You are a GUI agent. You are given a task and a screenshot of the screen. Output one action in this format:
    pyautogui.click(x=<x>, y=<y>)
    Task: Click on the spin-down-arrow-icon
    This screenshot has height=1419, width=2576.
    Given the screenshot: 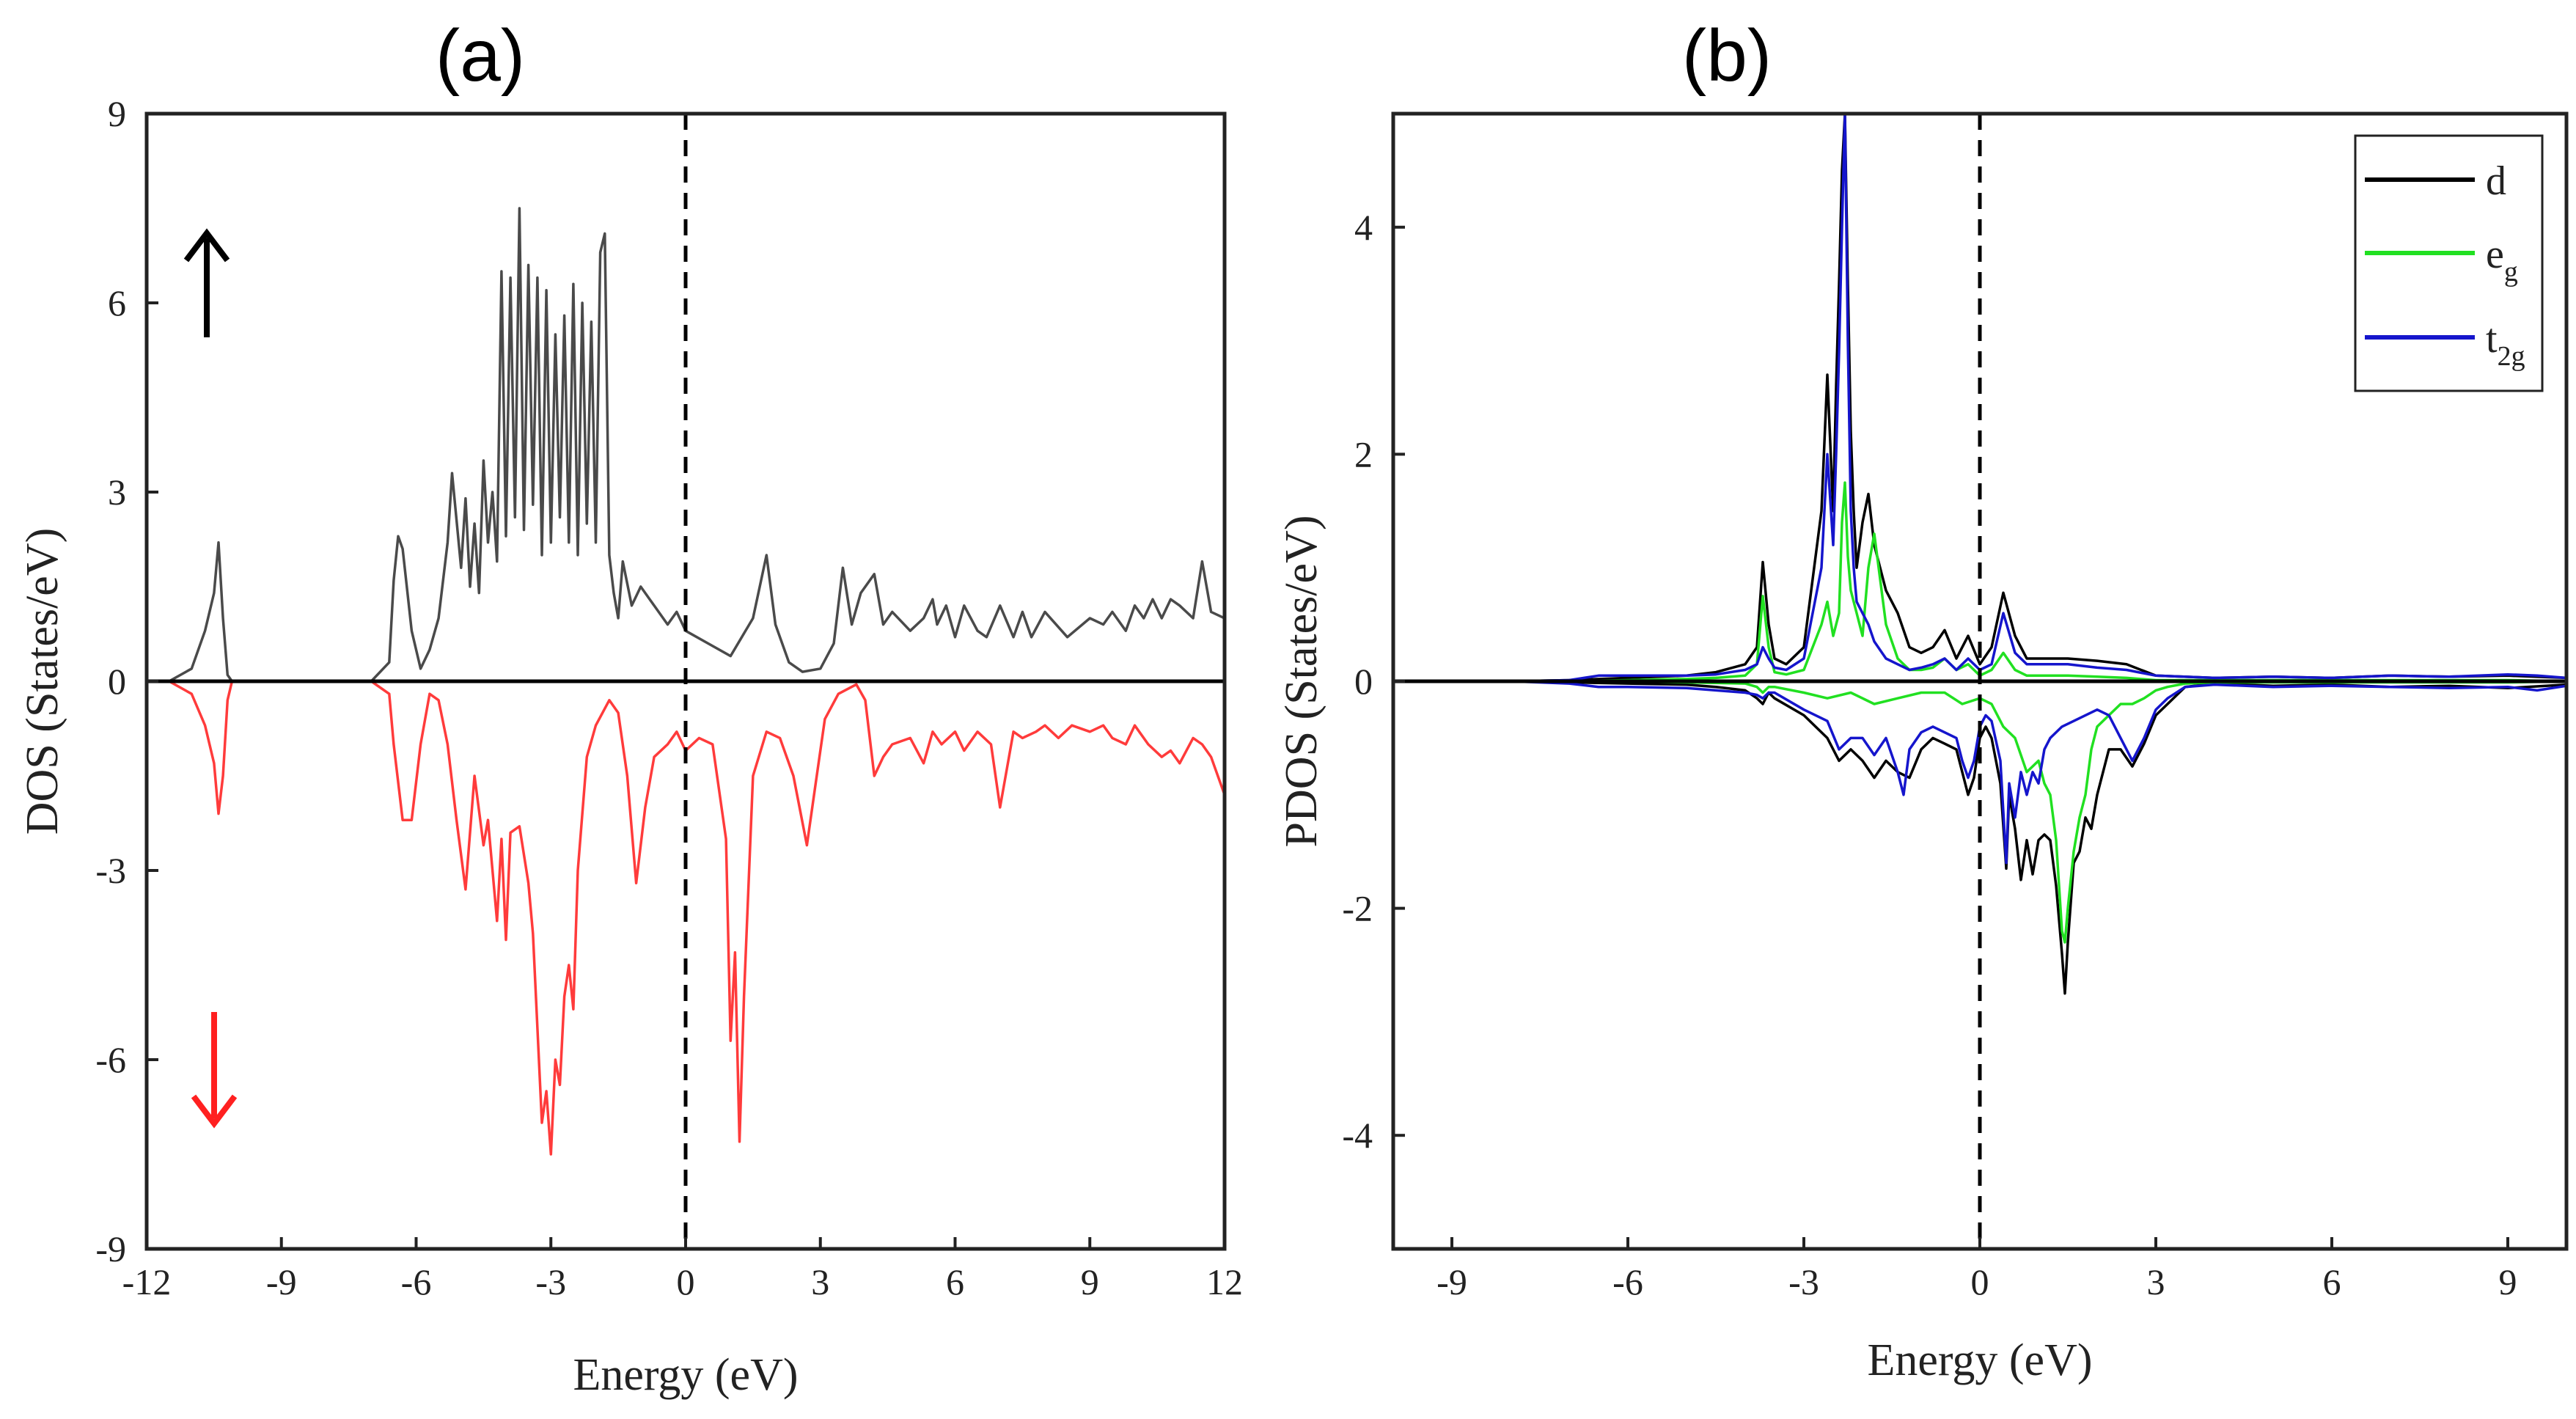 What is the action you would take?
    pyautogui.click(x=215, y=1070)
    